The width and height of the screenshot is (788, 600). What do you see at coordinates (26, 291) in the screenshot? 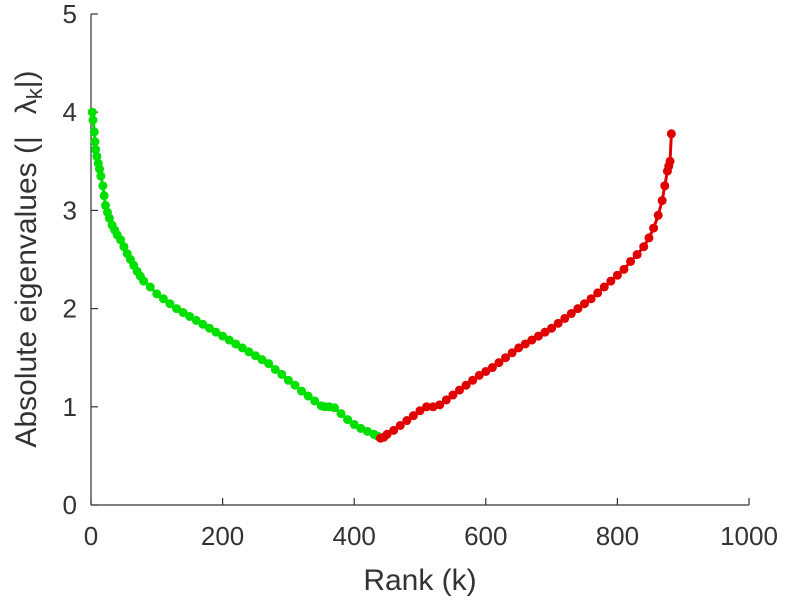
I see `y-axis-title-text: Absolute eigenvalues (|` at bounding box center [26, 291].